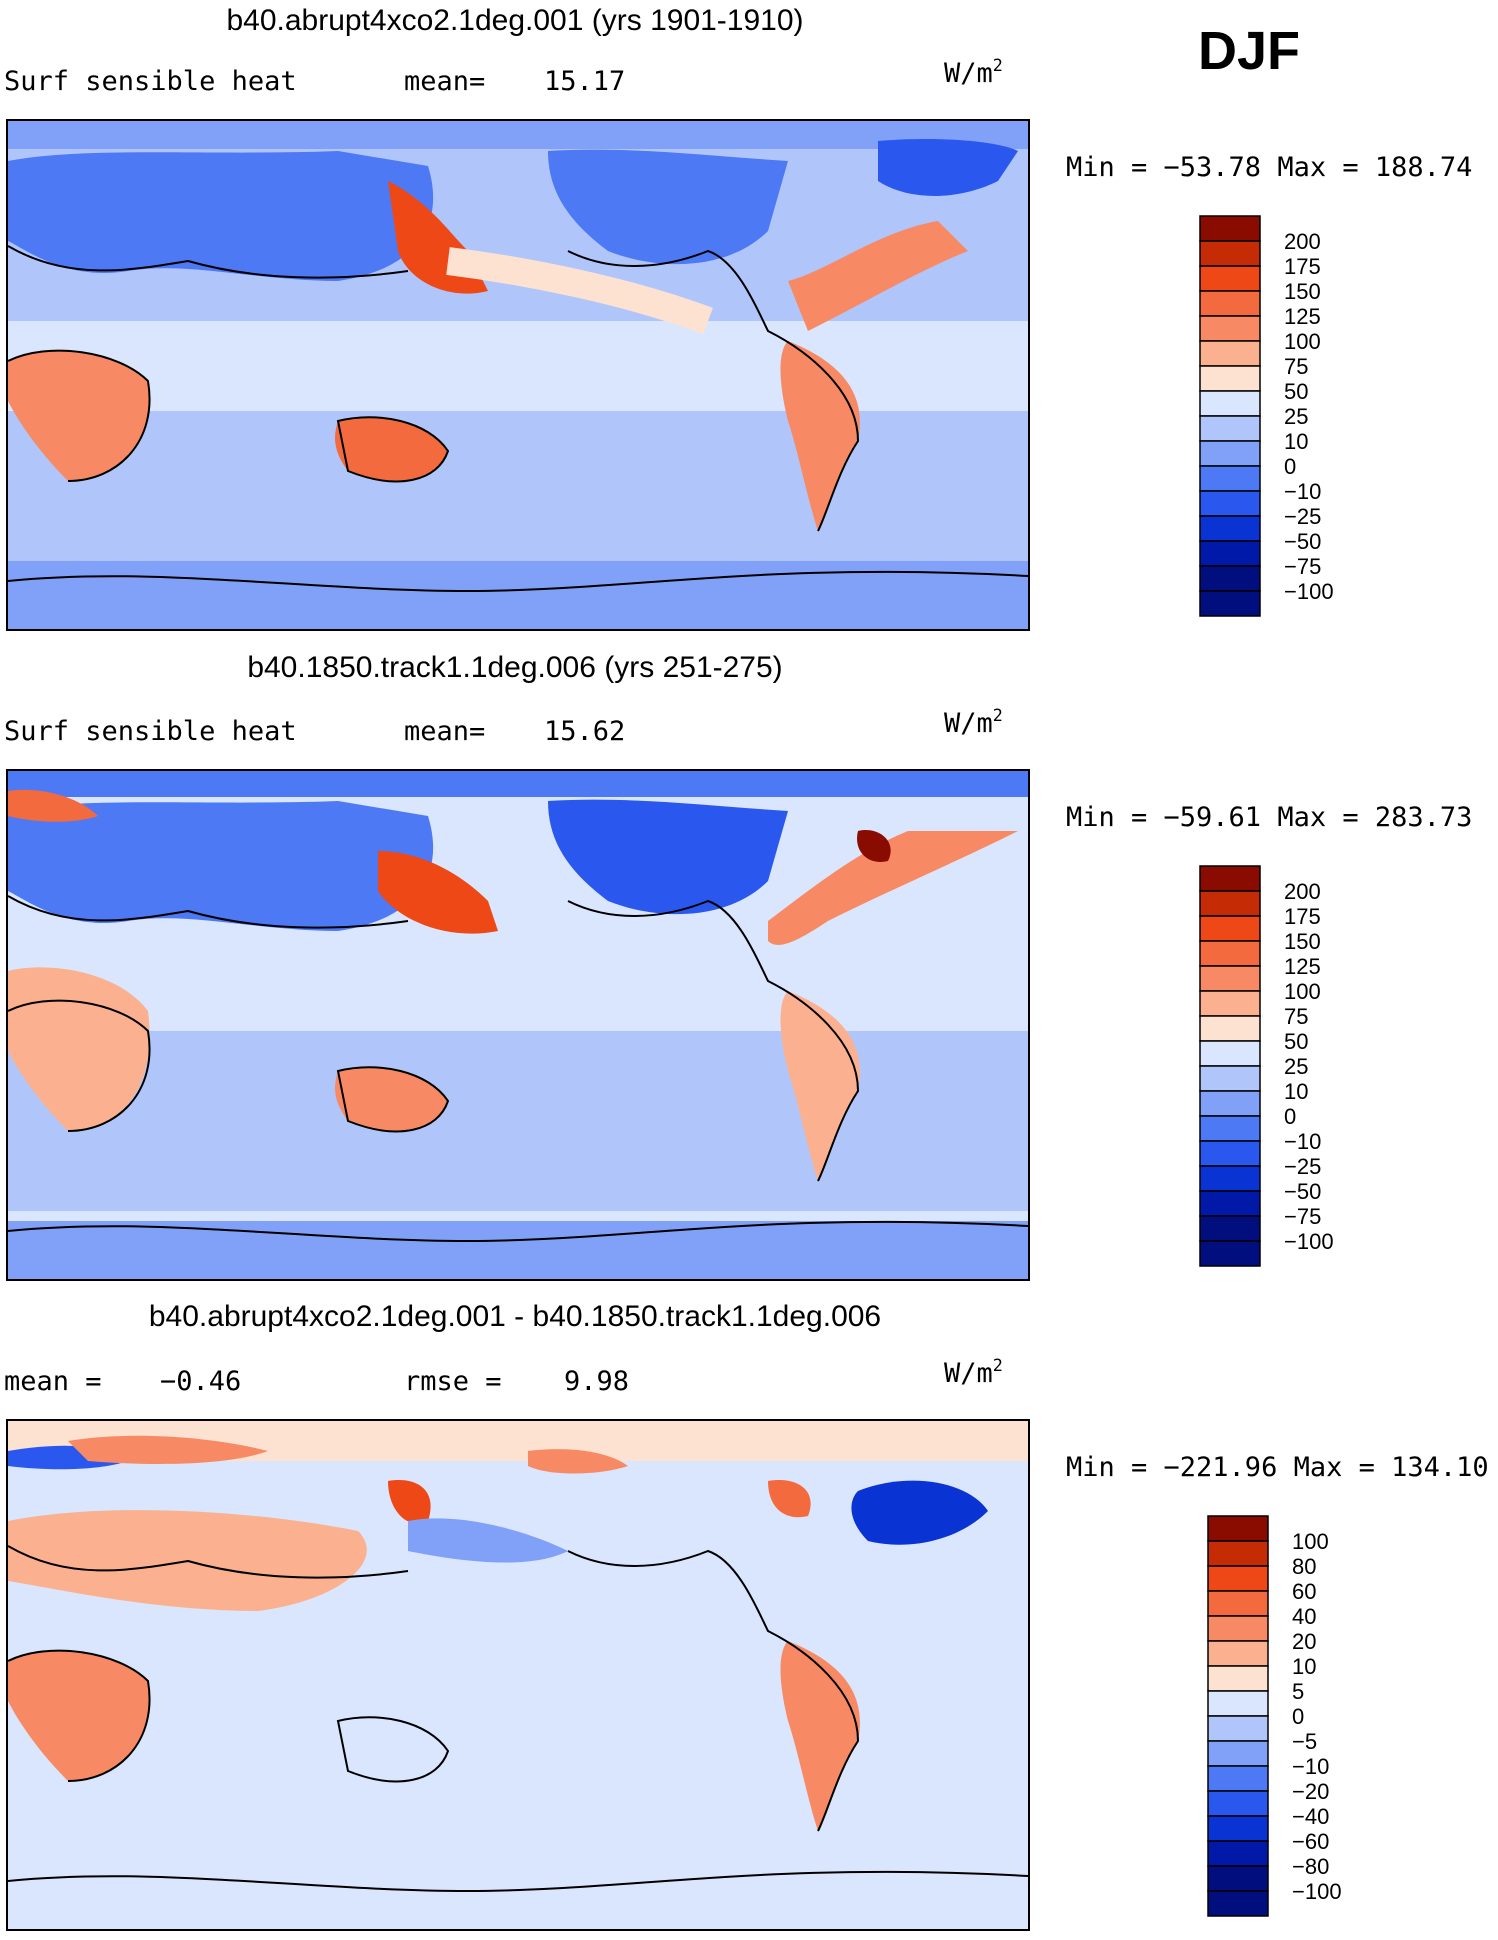  I want to click on panel-2-colorbar-label: 0, so click(1290, 1116).